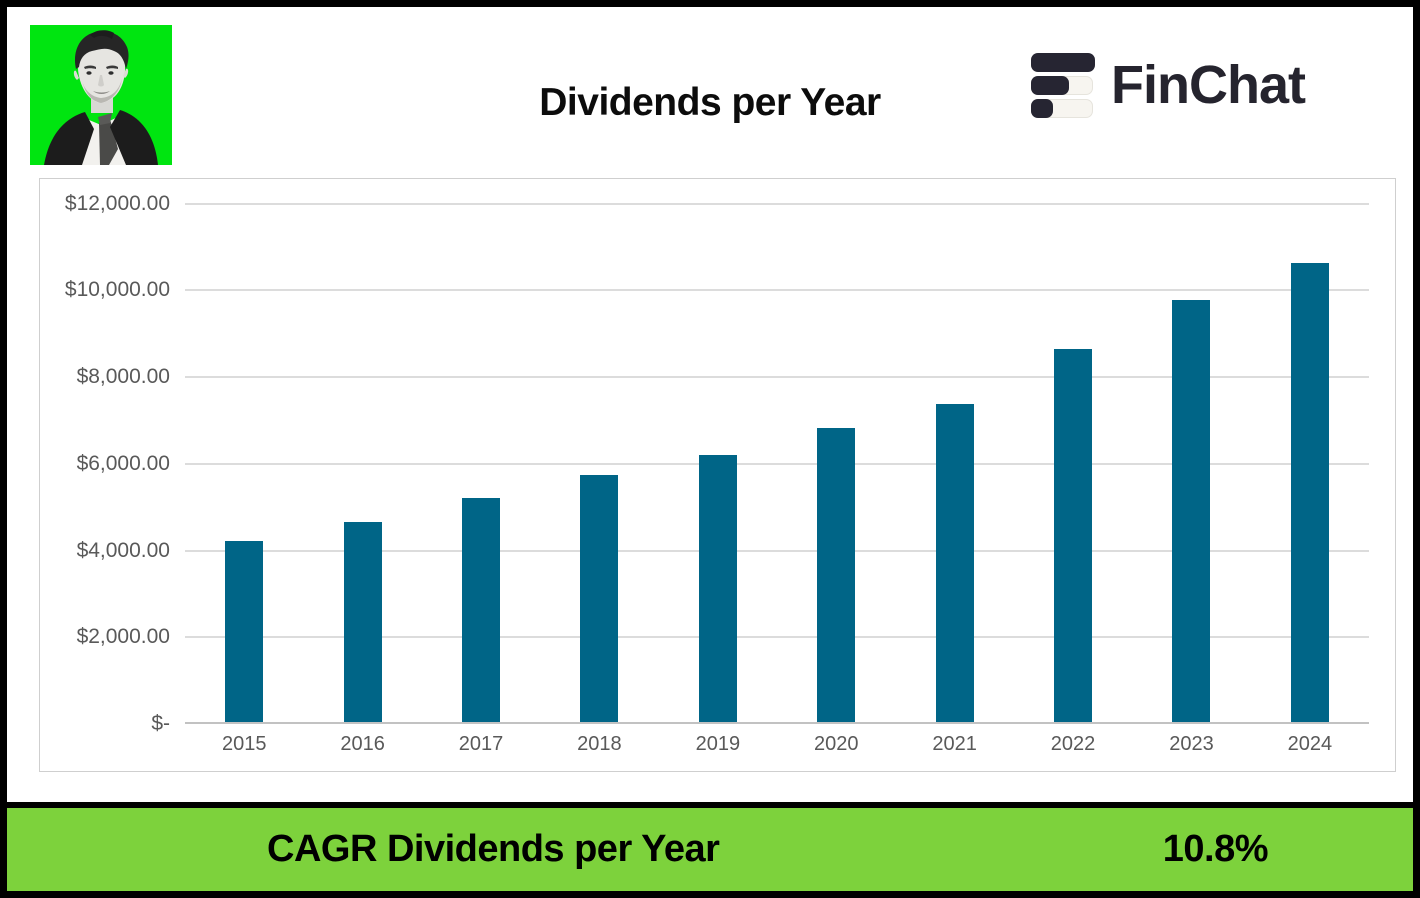  Describe the element at coordinates (244, 744) in the screenshot. I see `x-axis-label-2015: 2015` at that location.